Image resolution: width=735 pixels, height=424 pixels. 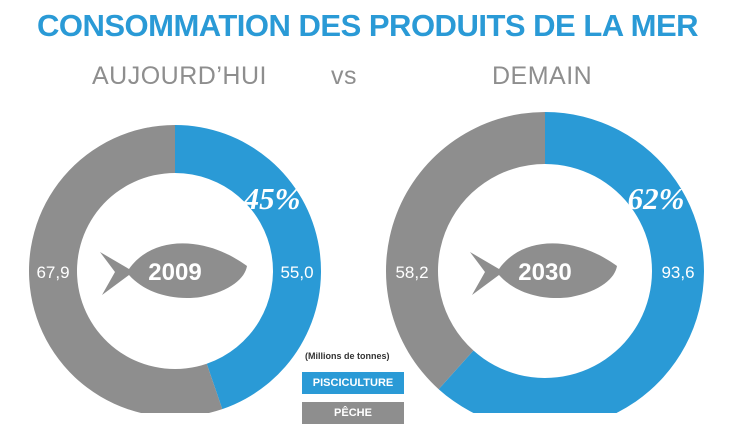 What do you see at coordinates (296, 272) in the screenshot?
I see `value-label-aquaculture: 55,0` at bounding box center [296, 272].